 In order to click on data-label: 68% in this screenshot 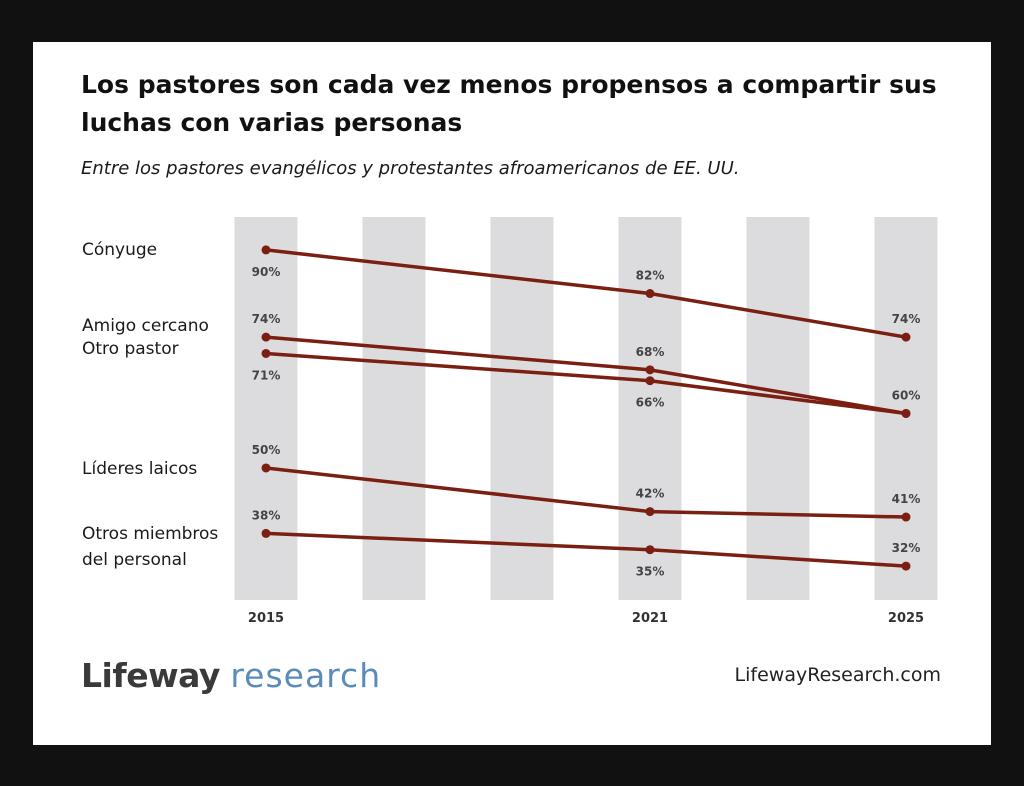, I will do `click(650, 352)`.